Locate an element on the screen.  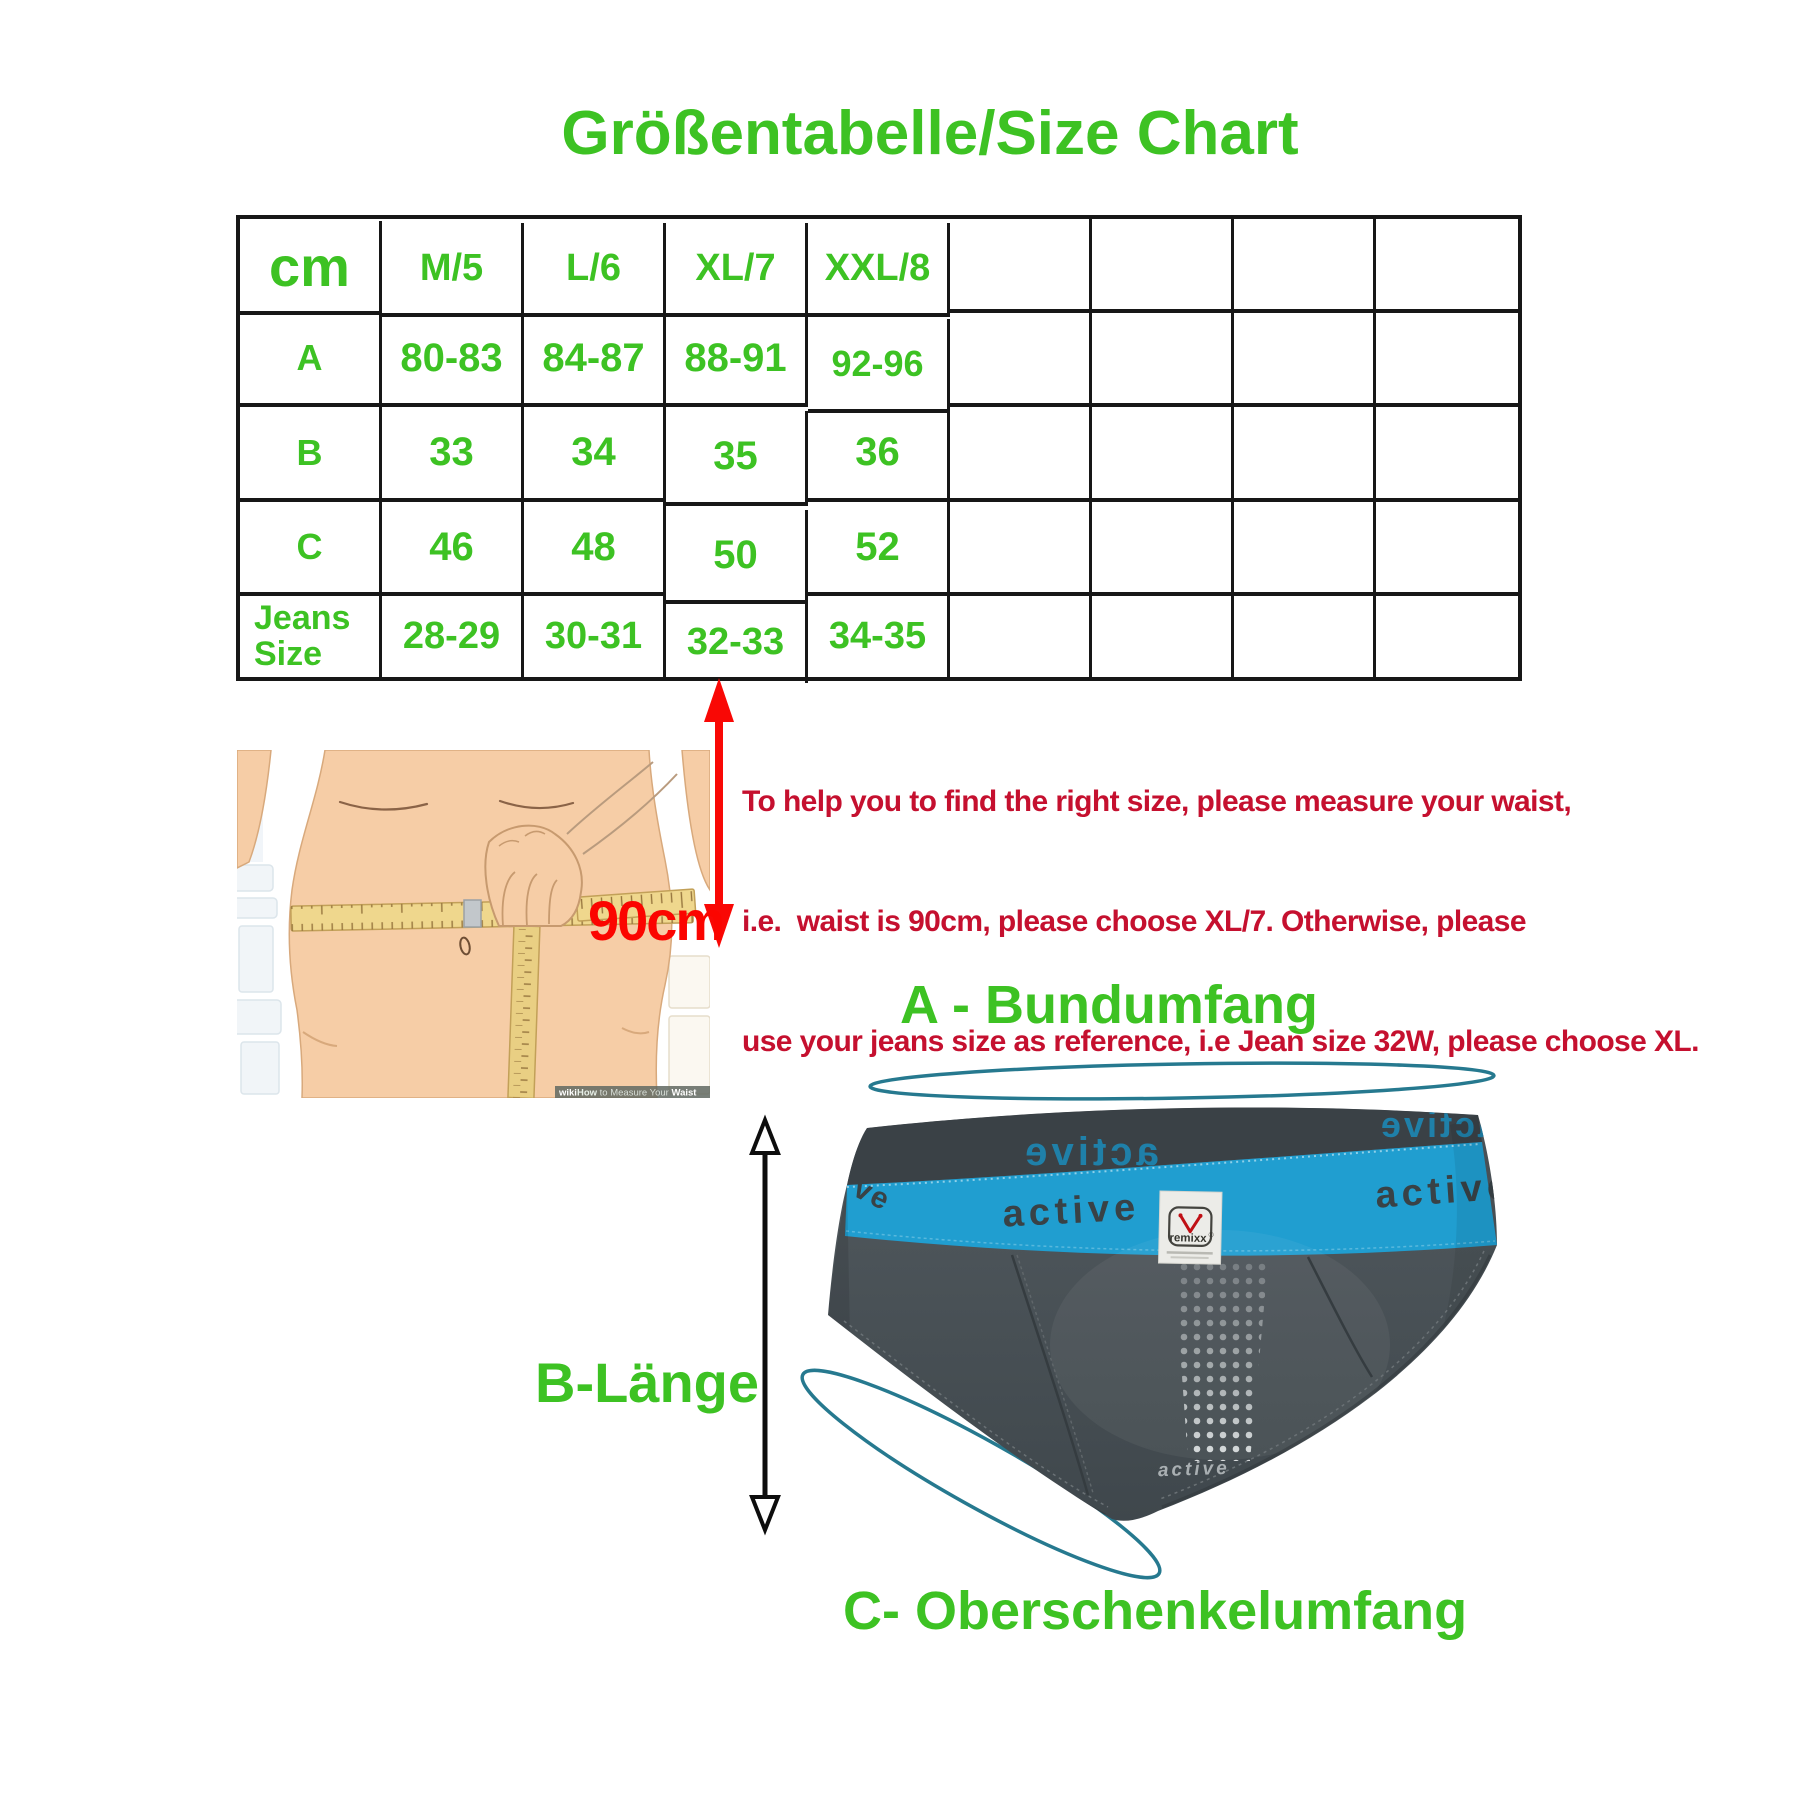
table-header-unit: cm is located at coordinates (311, 268).